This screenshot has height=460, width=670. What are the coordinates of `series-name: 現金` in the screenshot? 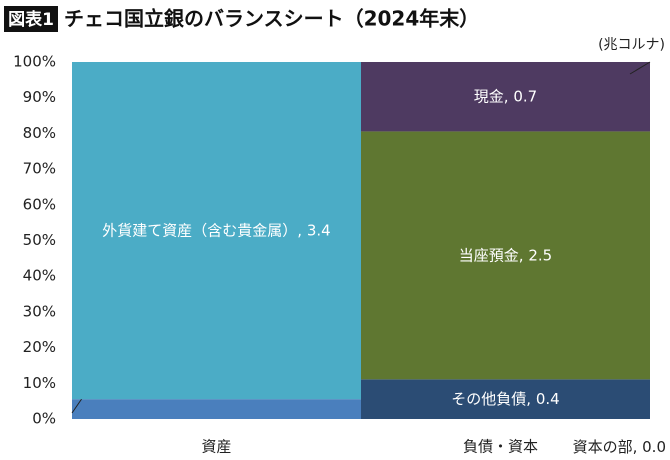 It's located at (489, 96).